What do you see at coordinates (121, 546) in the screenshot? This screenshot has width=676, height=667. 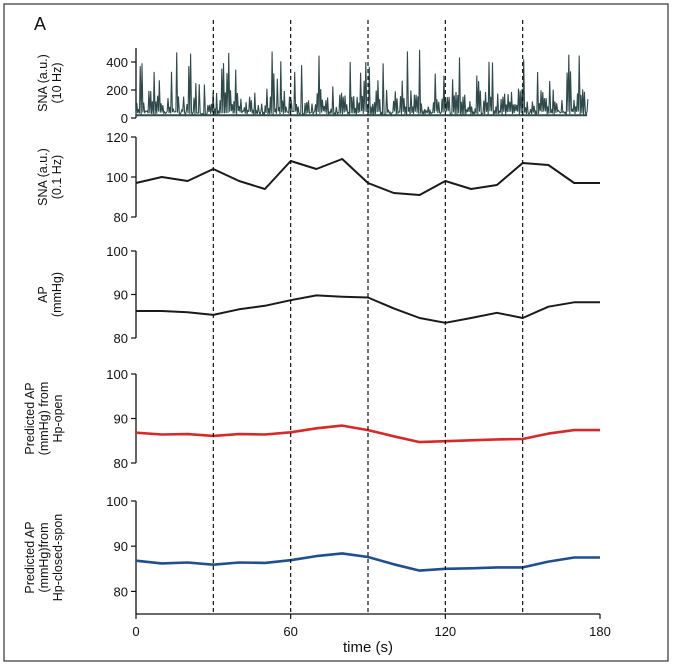 I see `y-tick-label-pred_closed-1: 90` at bounding box center [121, 546].